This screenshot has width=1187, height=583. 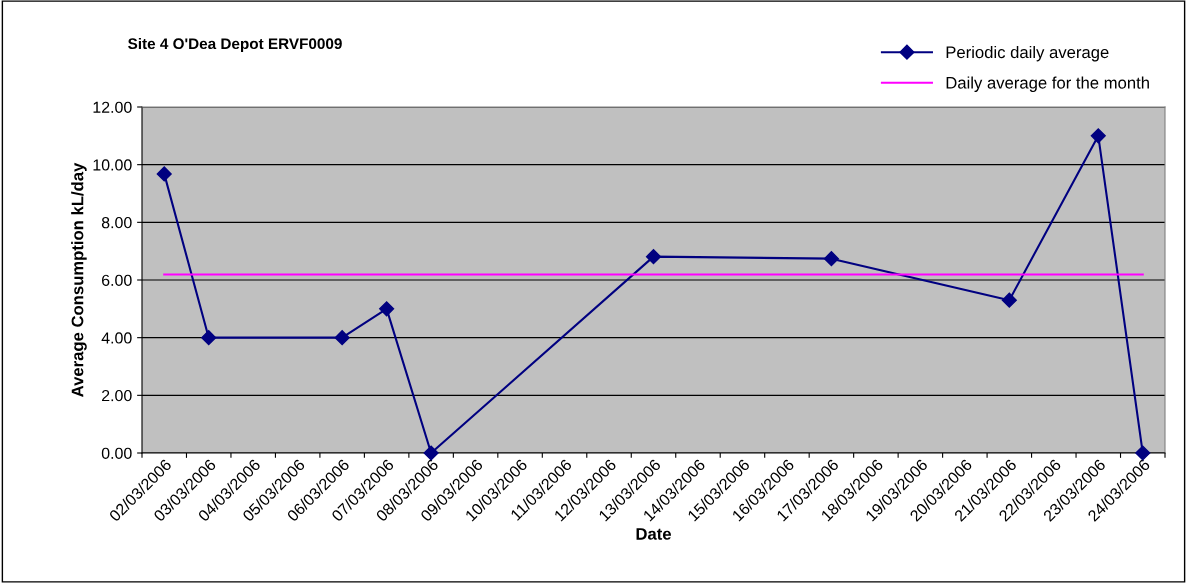 What do you see at coordinates (653, 534) in the screenshot?
I see `x-axis-title: Date` at bounding box center [653, 534].